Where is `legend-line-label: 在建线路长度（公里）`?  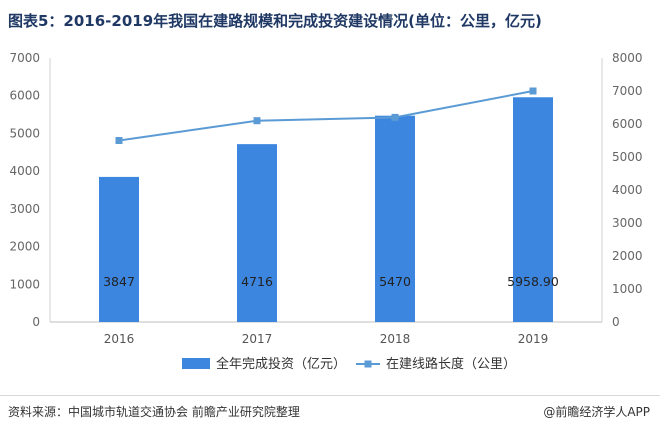 legend-line-label: 在建线路长度（公里） is located at coordinates (451, 364).